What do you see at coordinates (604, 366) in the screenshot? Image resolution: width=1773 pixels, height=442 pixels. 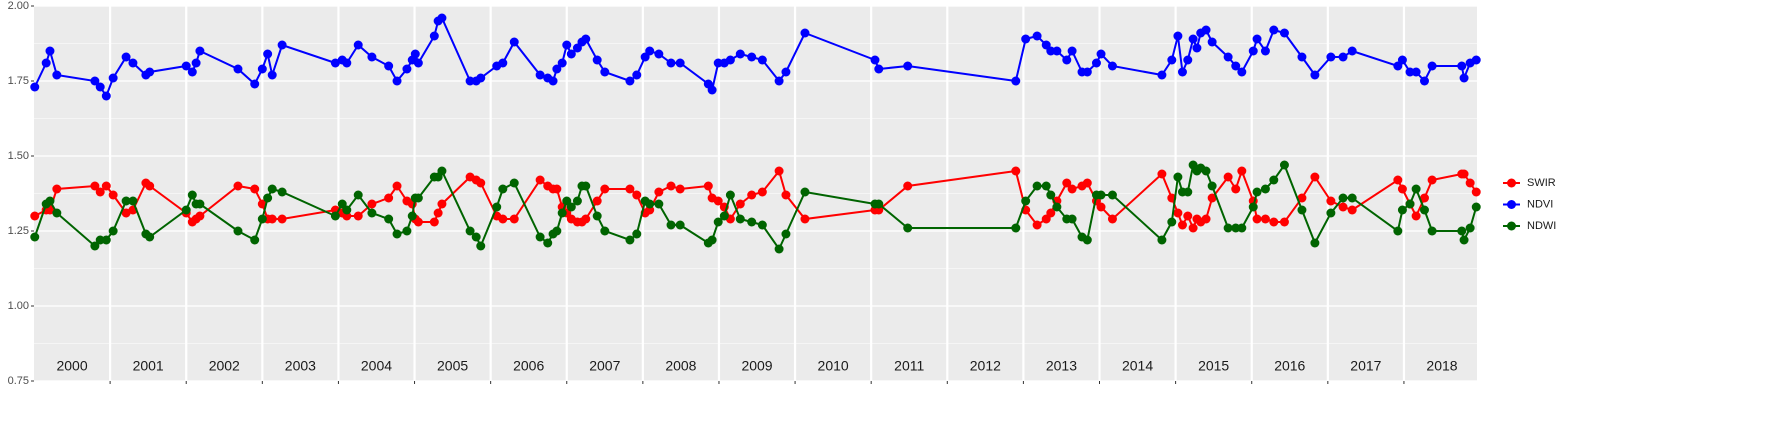 I see `year-label: 2007` at bounding box center [604, 366].